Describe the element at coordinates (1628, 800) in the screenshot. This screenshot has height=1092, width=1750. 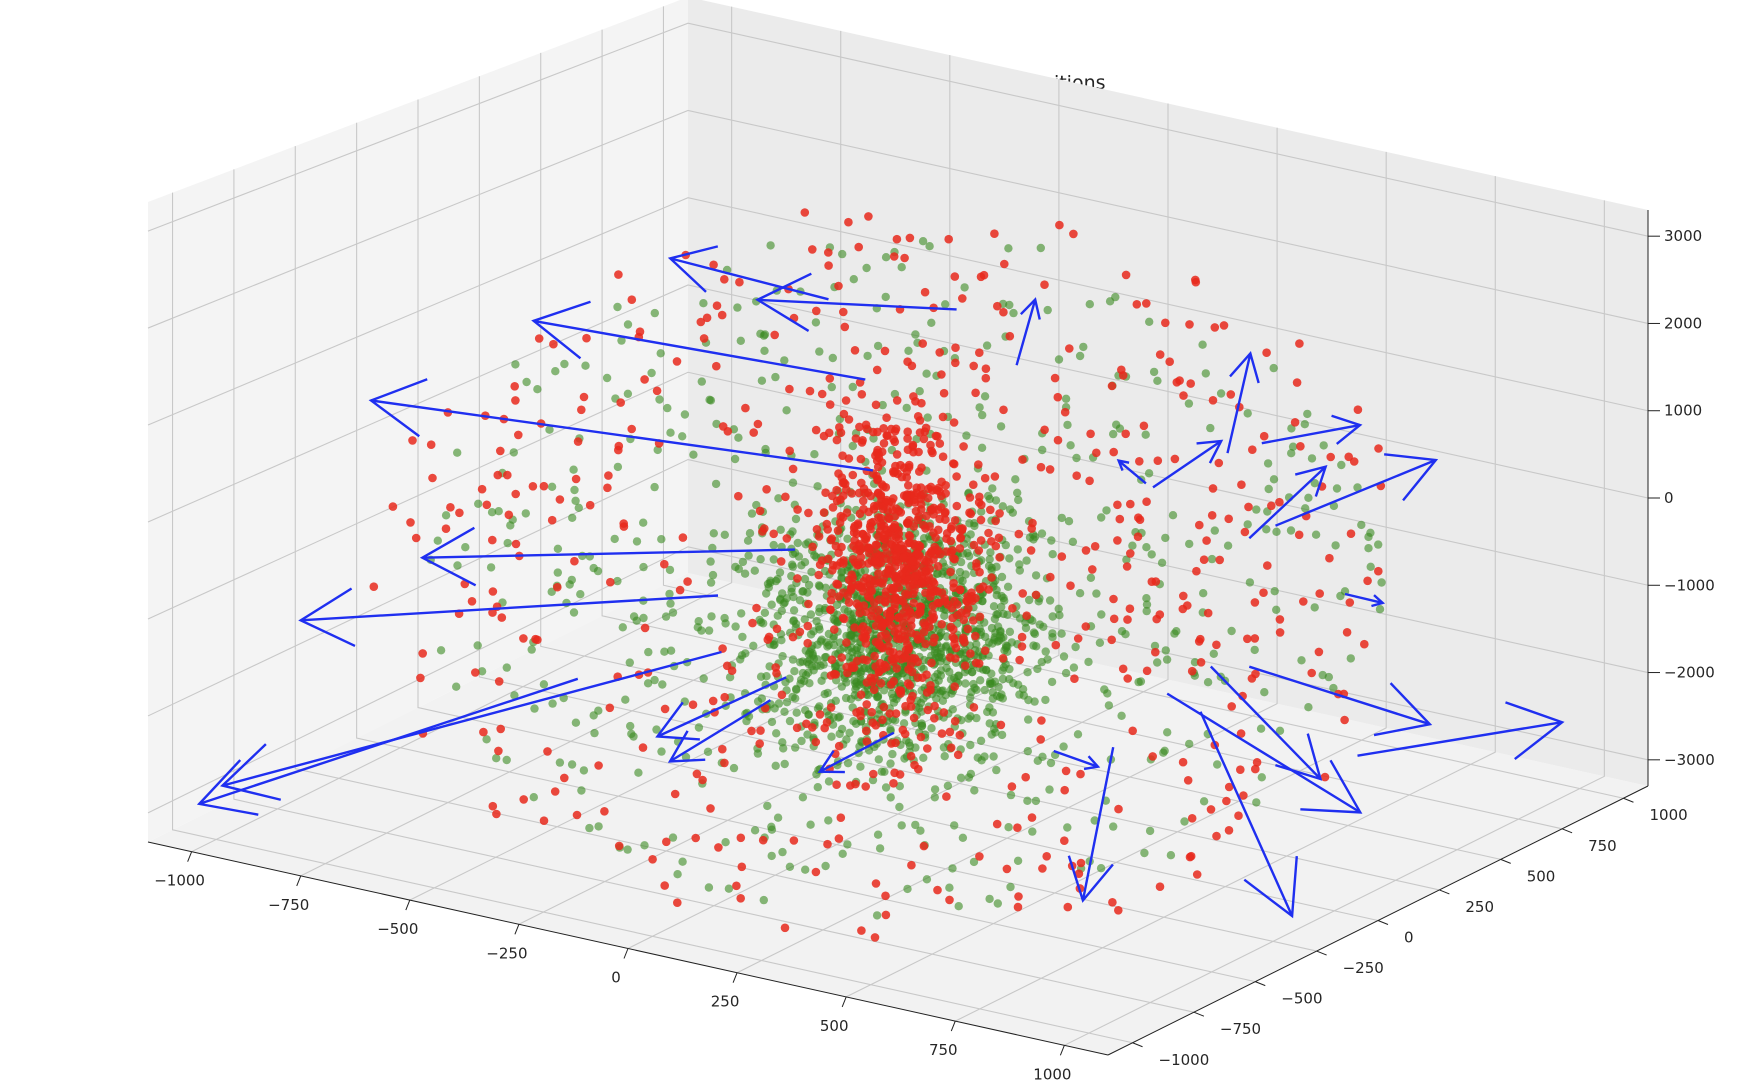
I see `y-tick-mark` at that location.